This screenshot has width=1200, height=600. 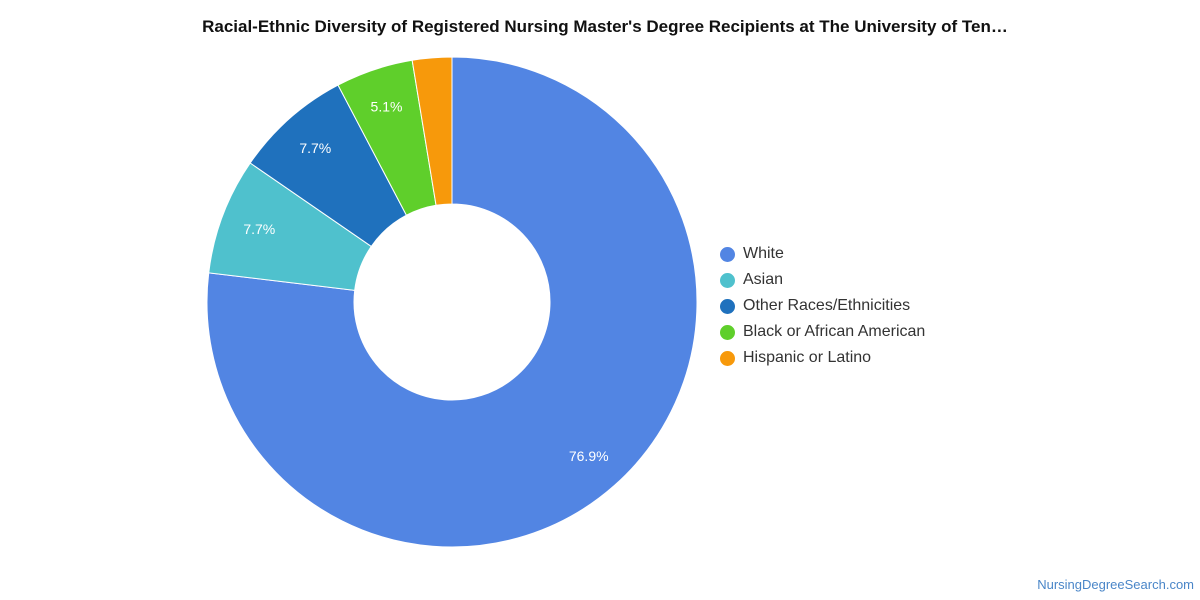 I want to click on legend-label: White, so click(x=763, y=253).